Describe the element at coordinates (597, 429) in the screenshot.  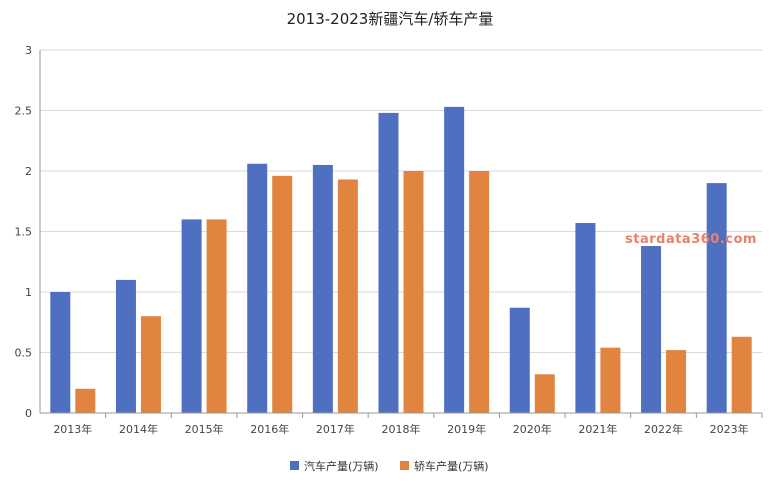
I see `x-tick-label: 2021年` at that location.